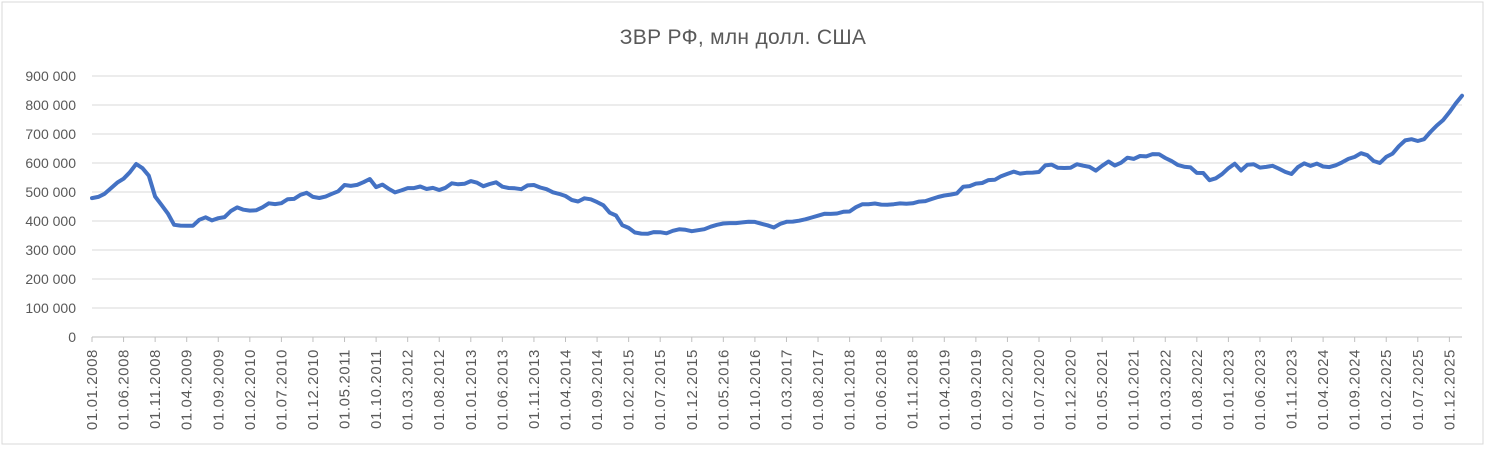 The height and width of the screenshot is (451, 1486). I want to click on x-tick-label: 01.07.2010, so click(281, 389).